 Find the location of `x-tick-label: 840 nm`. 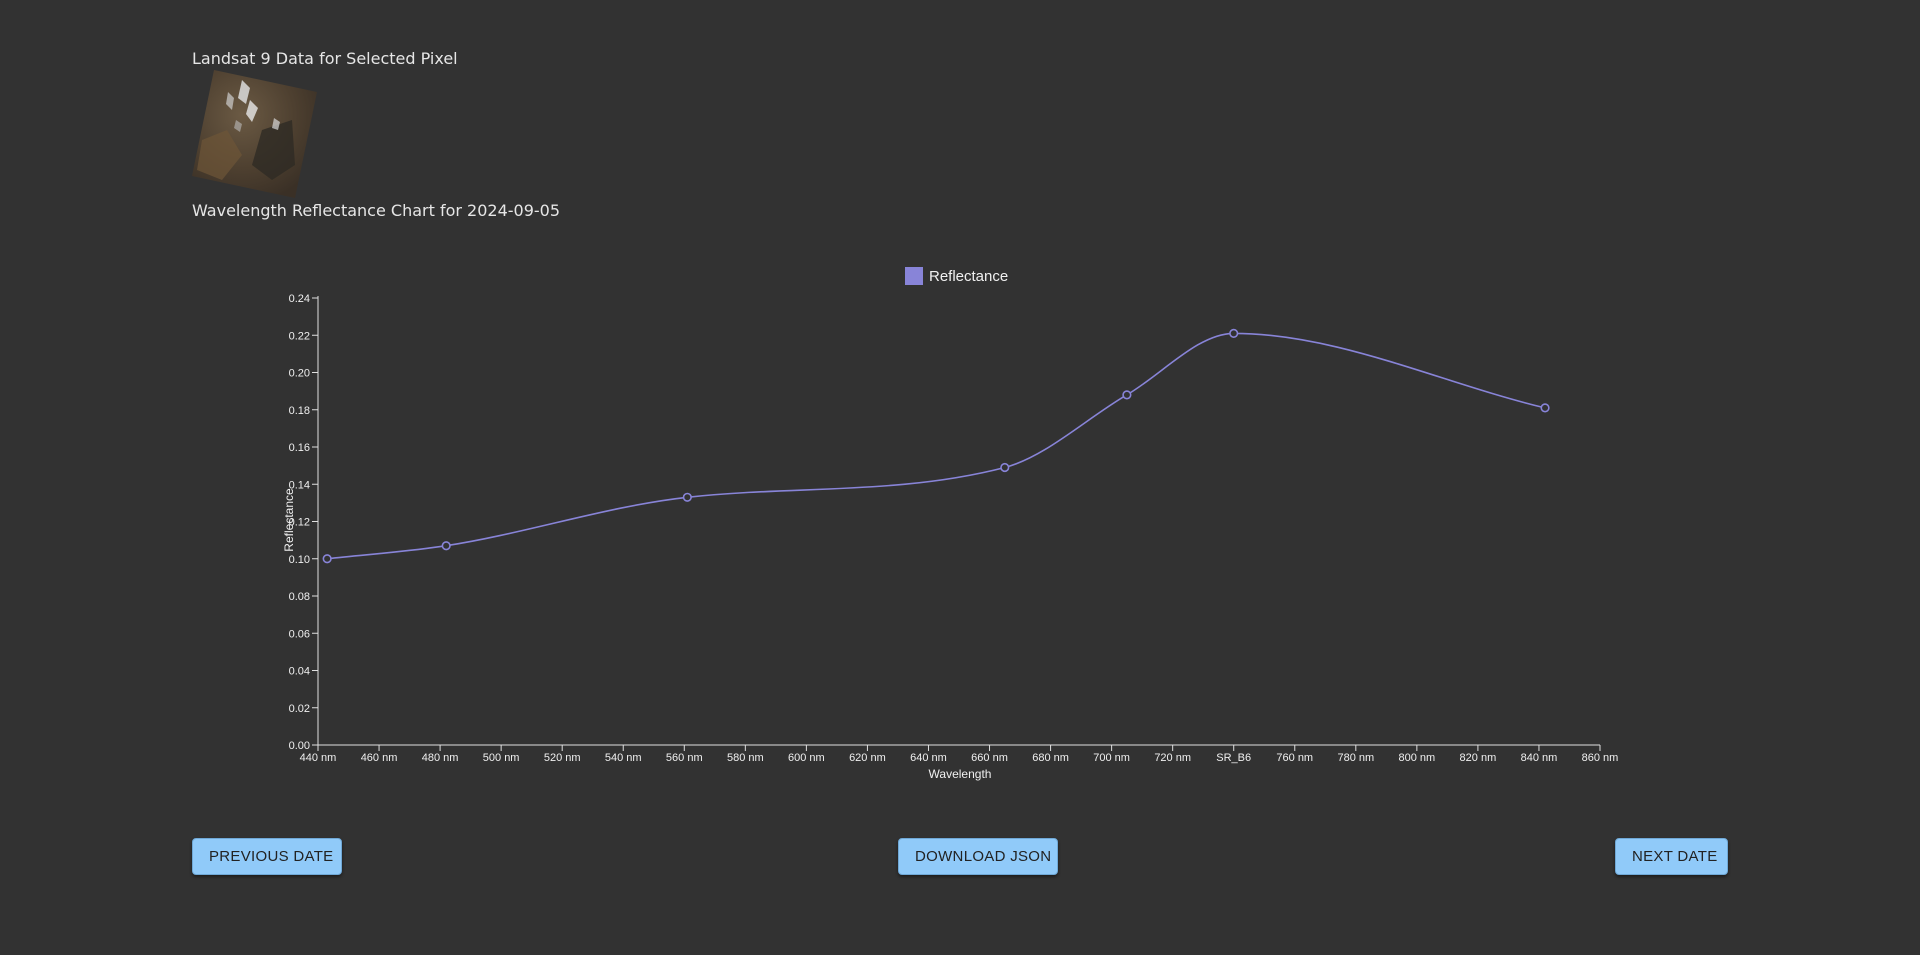

x-tick-label: 840 nm is located at coordinates (1539, 758).